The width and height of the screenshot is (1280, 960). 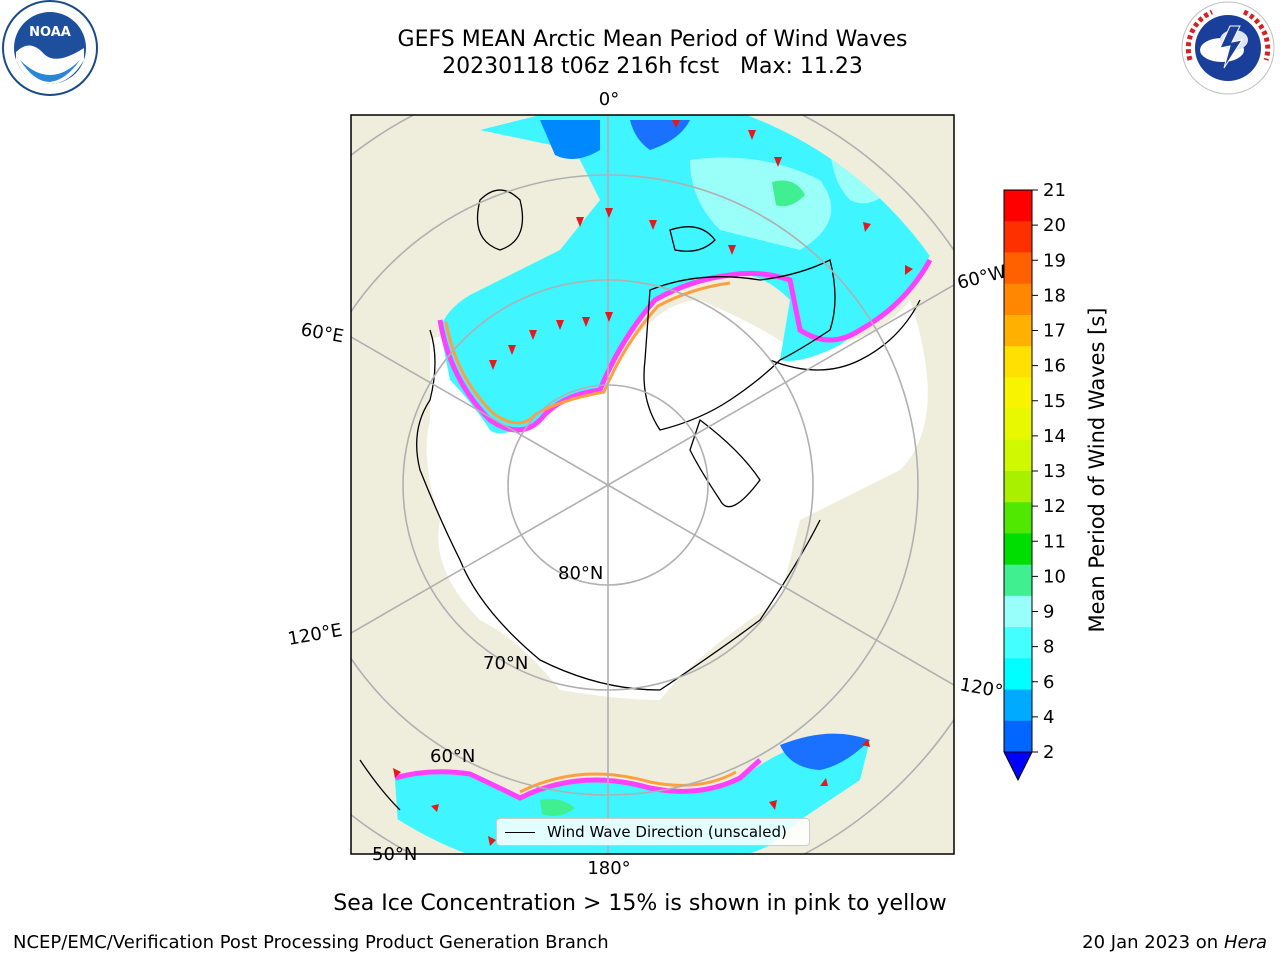 What do you see at coordinates (1054, 436) in the screenshot?
I see `colorbar-tick-label: 14` at bounding box center [1054, 436].